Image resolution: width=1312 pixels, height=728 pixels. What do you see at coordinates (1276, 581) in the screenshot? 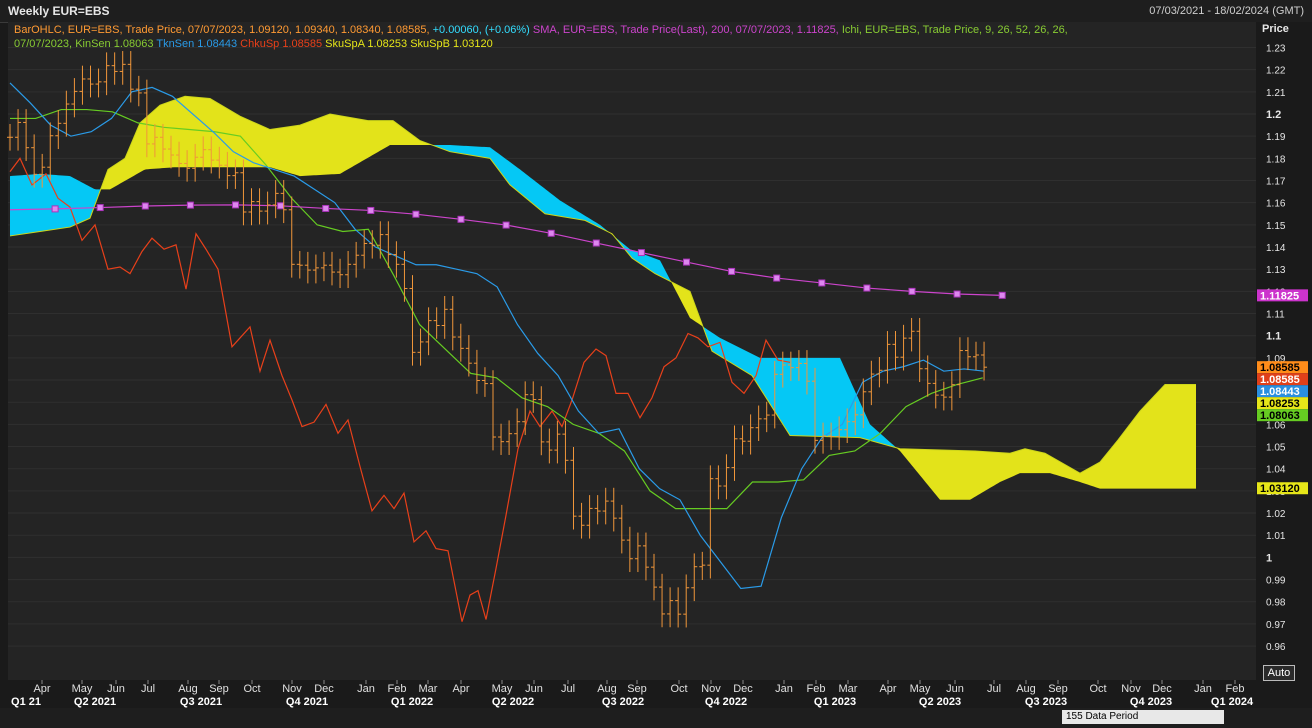
I see `y-tick-label: 0.99` at bounding box center [1276, 581].